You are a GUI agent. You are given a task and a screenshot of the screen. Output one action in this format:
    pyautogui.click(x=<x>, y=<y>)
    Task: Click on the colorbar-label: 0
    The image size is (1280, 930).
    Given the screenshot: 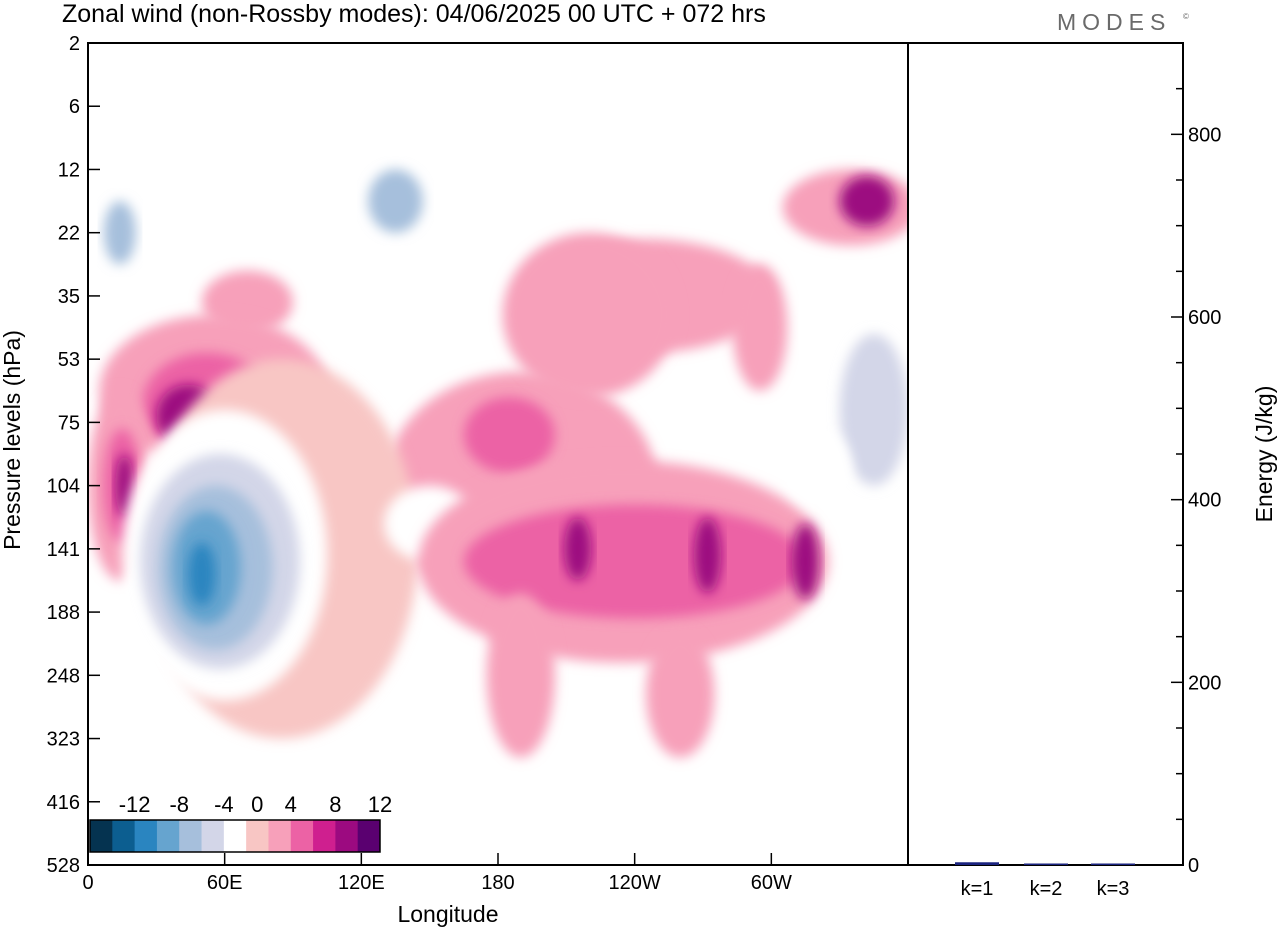 What is the action you would take?
    pyautogui.click(x=257, y=804)
    